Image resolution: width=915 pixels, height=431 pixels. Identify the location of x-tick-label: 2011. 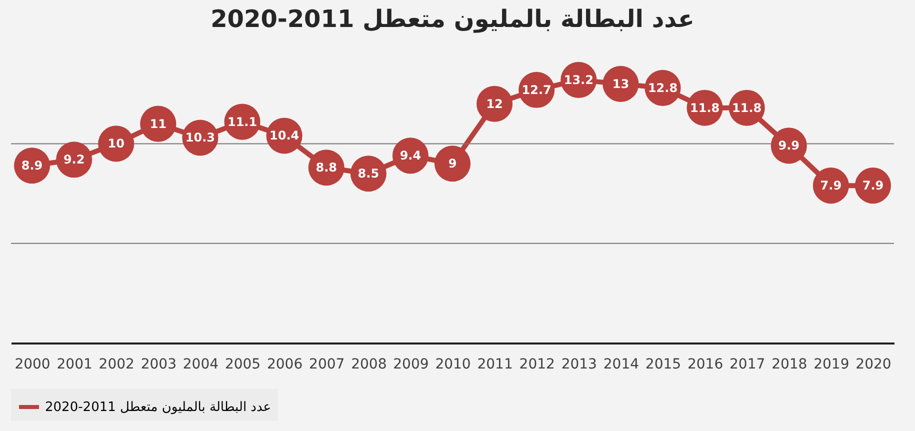
(495, 364).